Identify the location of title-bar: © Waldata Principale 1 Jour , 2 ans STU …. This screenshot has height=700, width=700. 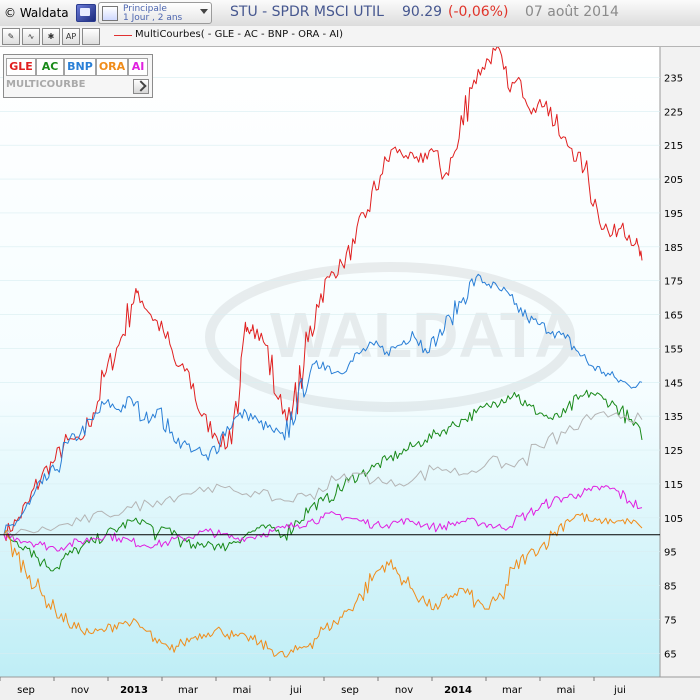
(350, 13).